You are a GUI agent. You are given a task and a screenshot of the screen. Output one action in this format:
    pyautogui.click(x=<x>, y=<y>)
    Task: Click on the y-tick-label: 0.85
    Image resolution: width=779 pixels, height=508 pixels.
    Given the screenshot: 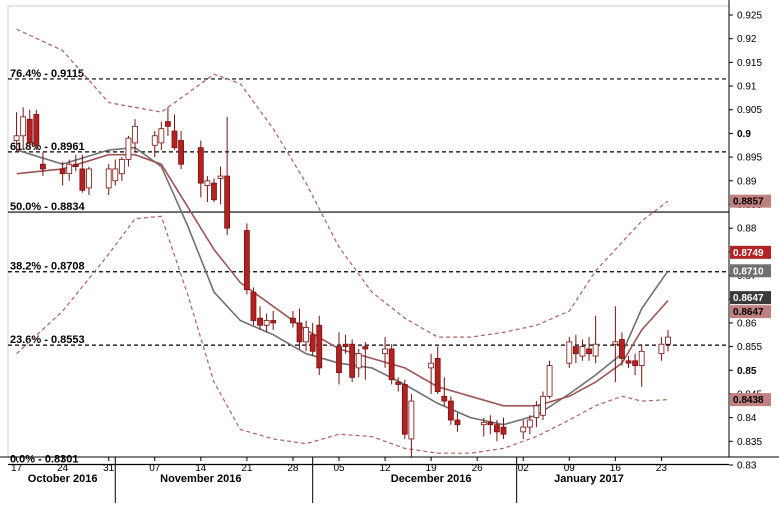 What is the action you would take?
    pyautogui.click(x=747, y=371)
    